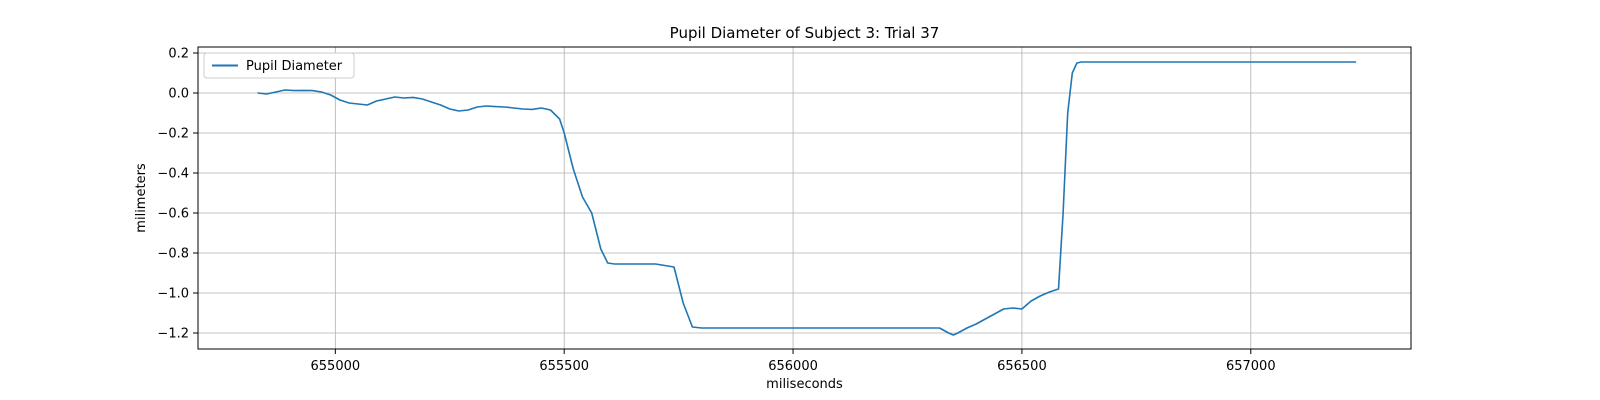 Image resolution: width=1600 pixels, height=400 pixels. I want to click on y-tick-label: −0.6, so click(173, 214).